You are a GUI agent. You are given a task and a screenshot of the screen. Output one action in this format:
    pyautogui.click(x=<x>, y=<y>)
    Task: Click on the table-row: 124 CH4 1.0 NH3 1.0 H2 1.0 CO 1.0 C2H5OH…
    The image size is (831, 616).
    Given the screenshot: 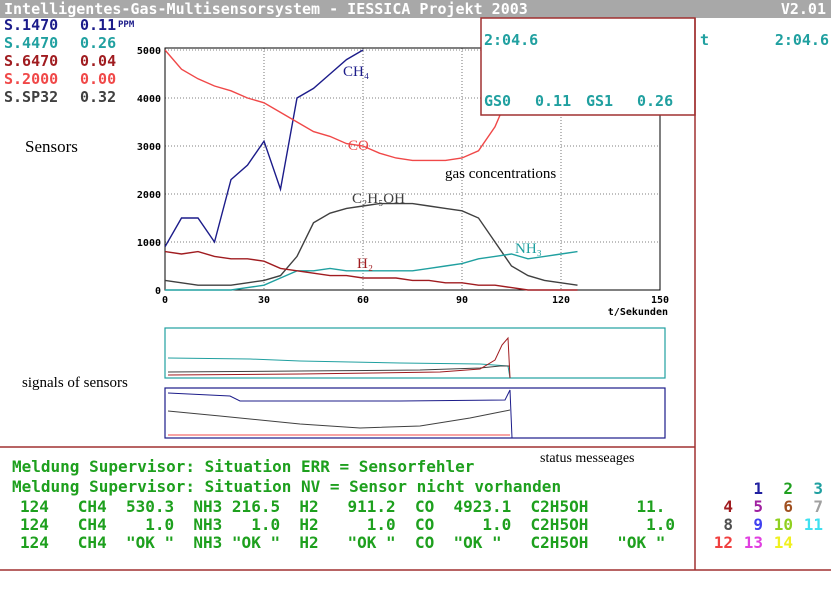 What is the action you would take?
    pyautogui.click(x=347, y=524)
    